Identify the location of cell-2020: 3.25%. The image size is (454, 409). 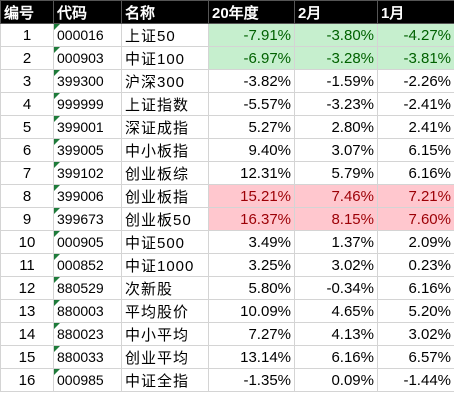
(251, 265).